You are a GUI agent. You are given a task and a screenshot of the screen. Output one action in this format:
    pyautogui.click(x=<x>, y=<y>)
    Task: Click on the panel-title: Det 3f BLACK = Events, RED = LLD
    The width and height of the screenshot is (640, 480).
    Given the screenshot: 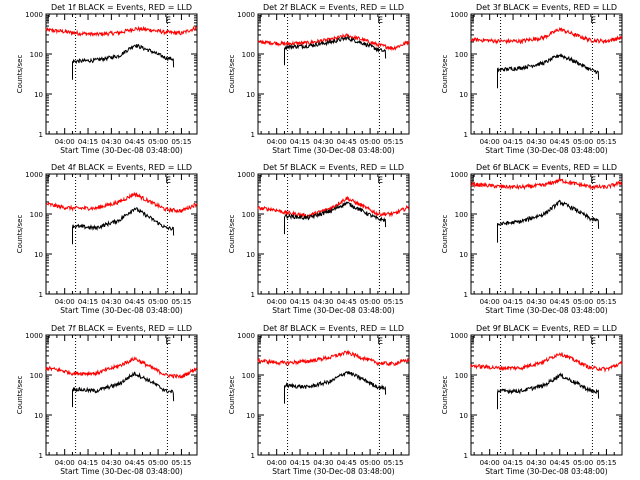 What is the action you would take?
    pyautogui.click(x=546, y=7)
    